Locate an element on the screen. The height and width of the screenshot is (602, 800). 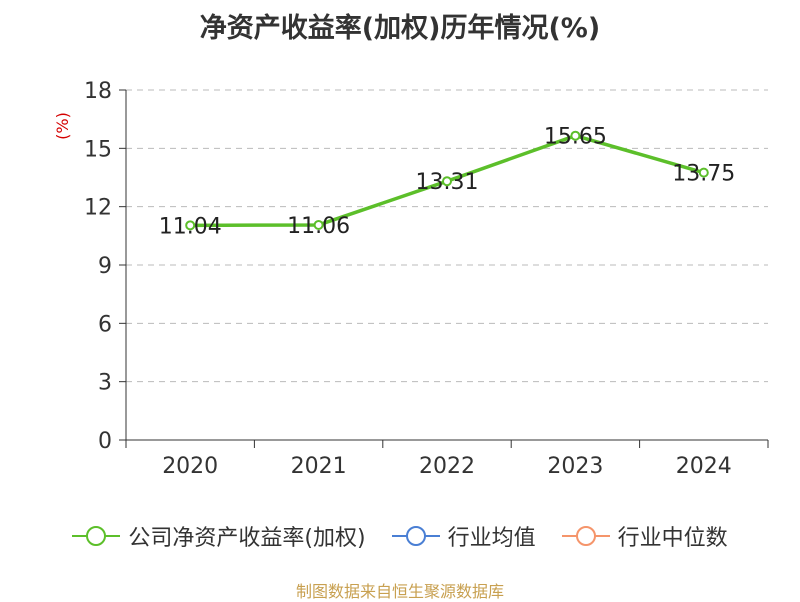
y-tick-label: 12 is located at coordinates (98, 208).